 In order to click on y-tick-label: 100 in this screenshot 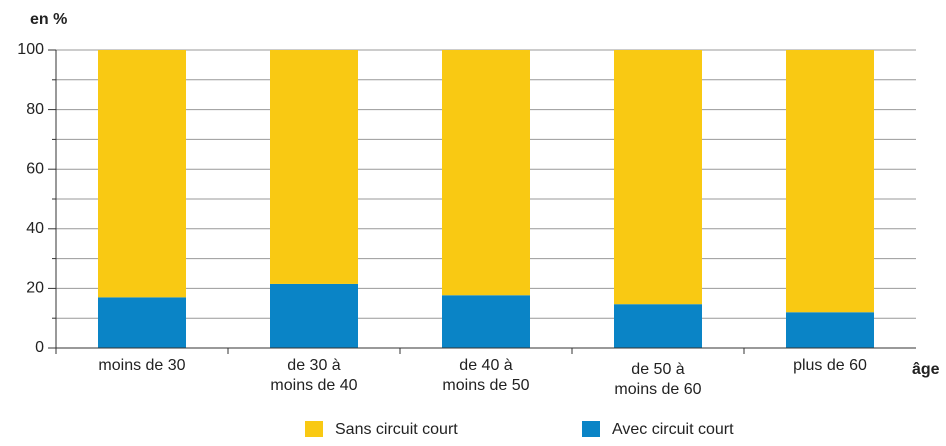, I will do `click(30, 49)`.